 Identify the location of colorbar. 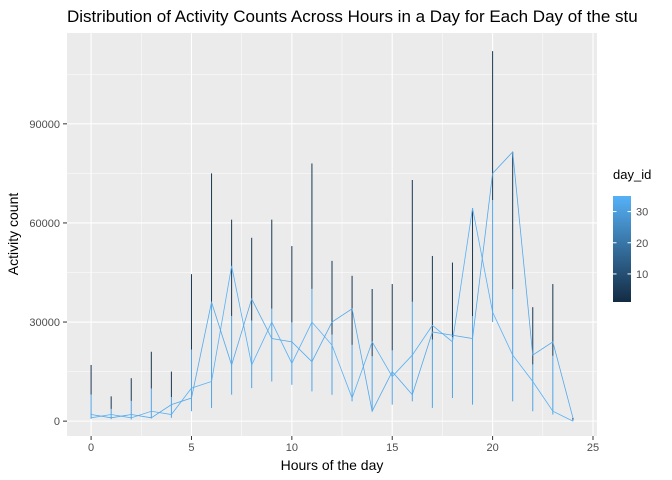
(622, 249).